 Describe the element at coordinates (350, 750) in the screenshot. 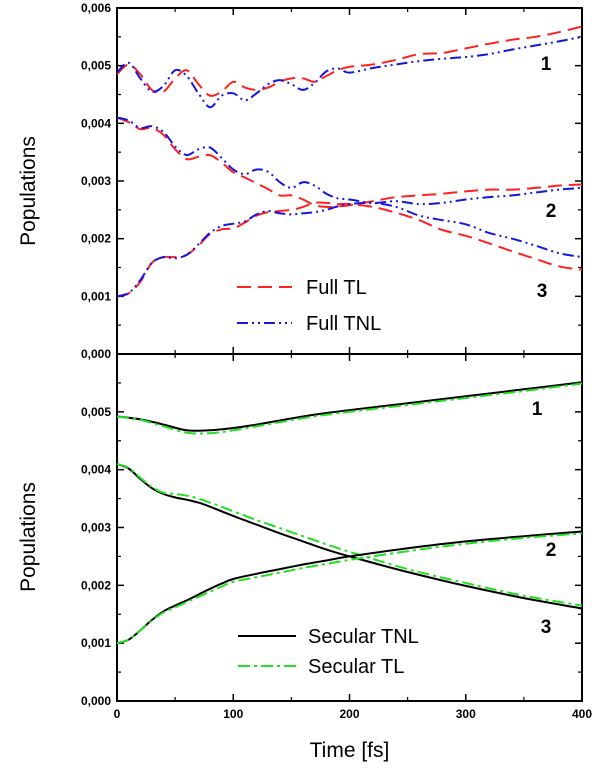

I see `x-axis-title: Time [fs]` at that location.